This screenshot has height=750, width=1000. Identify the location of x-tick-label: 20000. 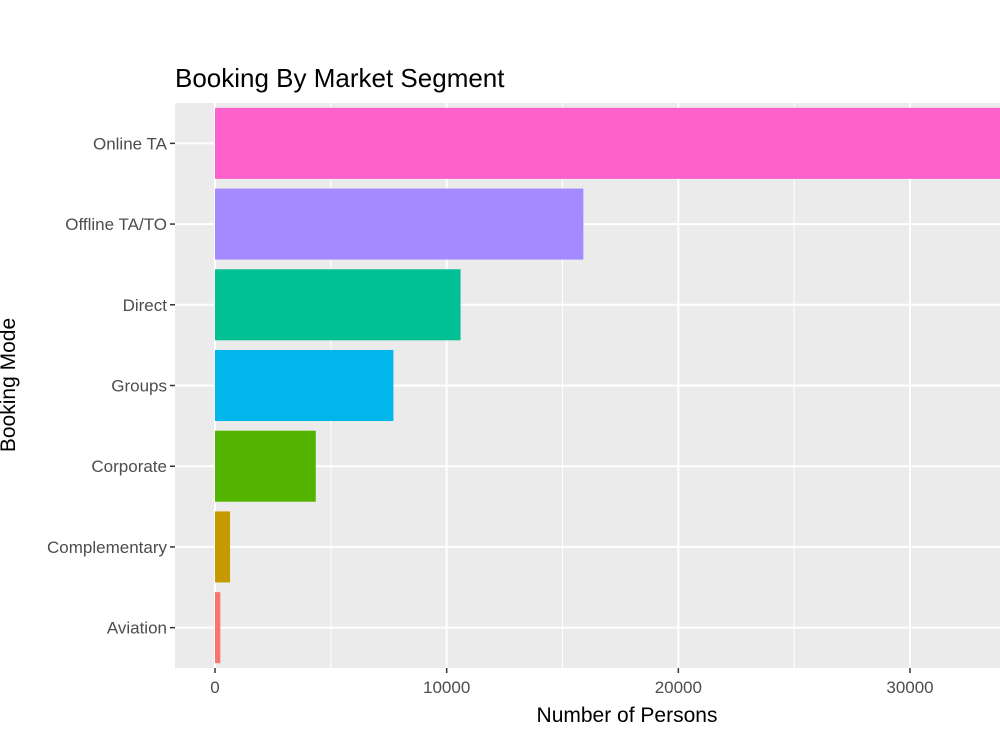
(678, 687).